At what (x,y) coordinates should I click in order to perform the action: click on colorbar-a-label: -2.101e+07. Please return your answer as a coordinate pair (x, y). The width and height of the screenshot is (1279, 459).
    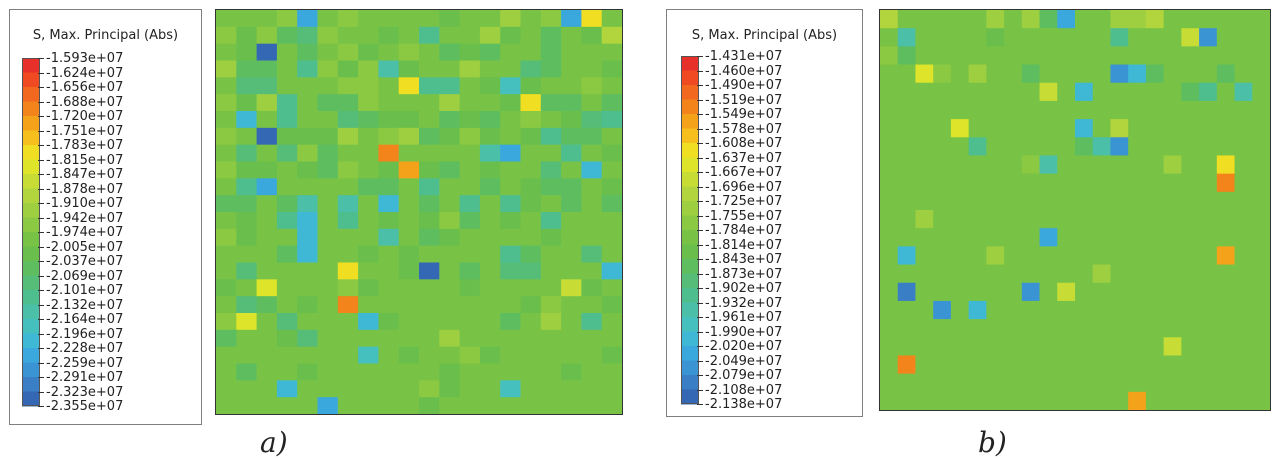
    Looking at the image, I should click on (85, 290).